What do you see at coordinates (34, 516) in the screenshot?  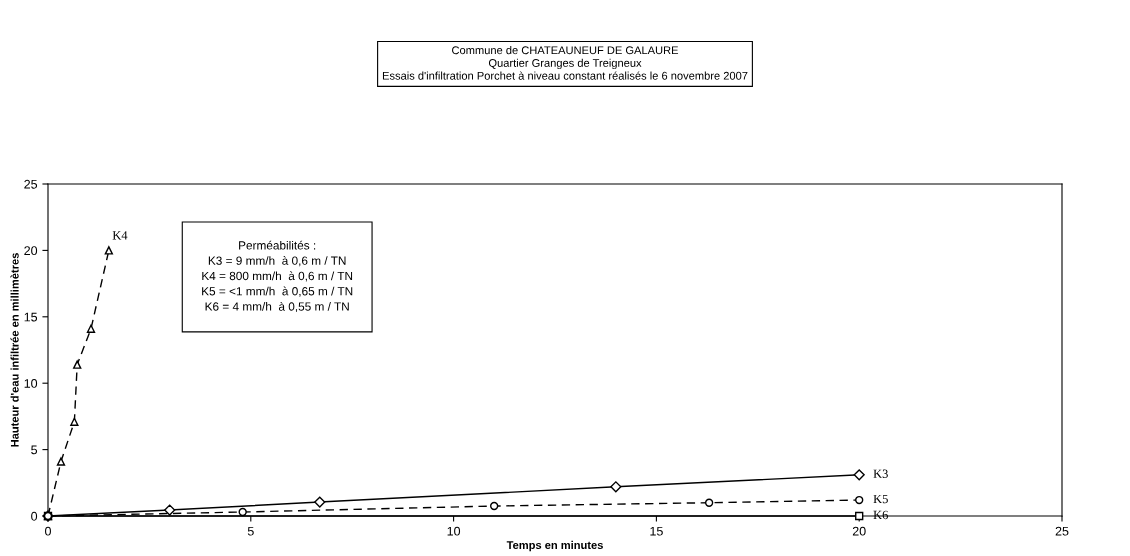 I see `y-tick-label: 0` at bounding box center [34, 516].